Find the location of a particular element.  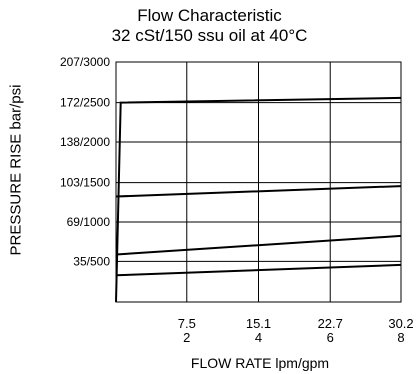

chart-subtitle: 32 cSt/150 ssu oil at 40°C is located at coordinates (209, 35).